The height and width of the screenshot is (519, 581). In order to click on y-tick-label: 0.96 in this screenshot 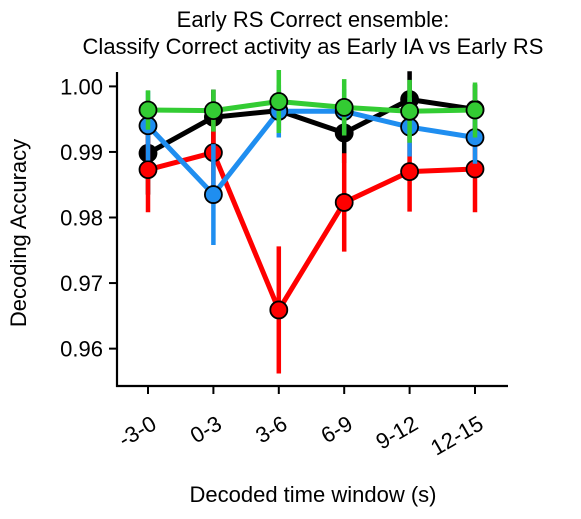, I will do `click(81, 349)`.